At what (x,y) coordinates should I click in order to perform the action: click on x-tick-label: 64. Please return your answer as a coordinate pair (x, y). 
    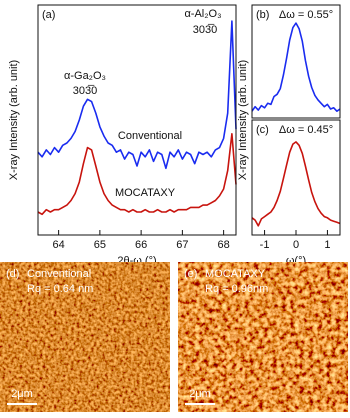
    Looking at the image, I should click on (59, 245).